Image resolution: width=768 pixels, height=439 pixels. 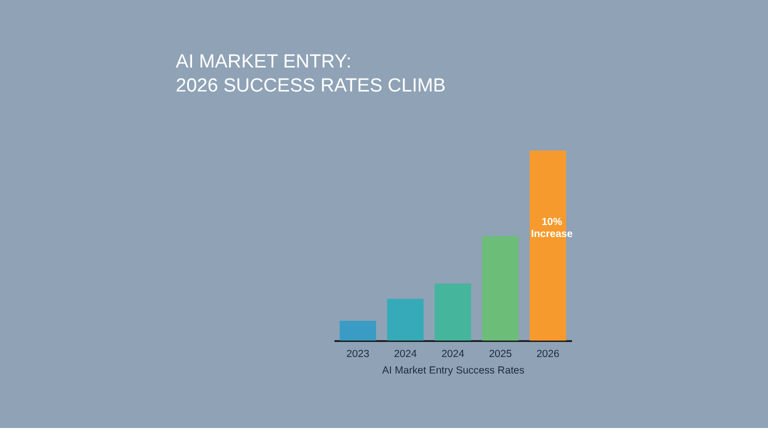 What do you see at coordinates (453, 371) in the screenshot?
I see `x-axis-title: AI Market Entry Success Rates` at bounding box center [453, 371].